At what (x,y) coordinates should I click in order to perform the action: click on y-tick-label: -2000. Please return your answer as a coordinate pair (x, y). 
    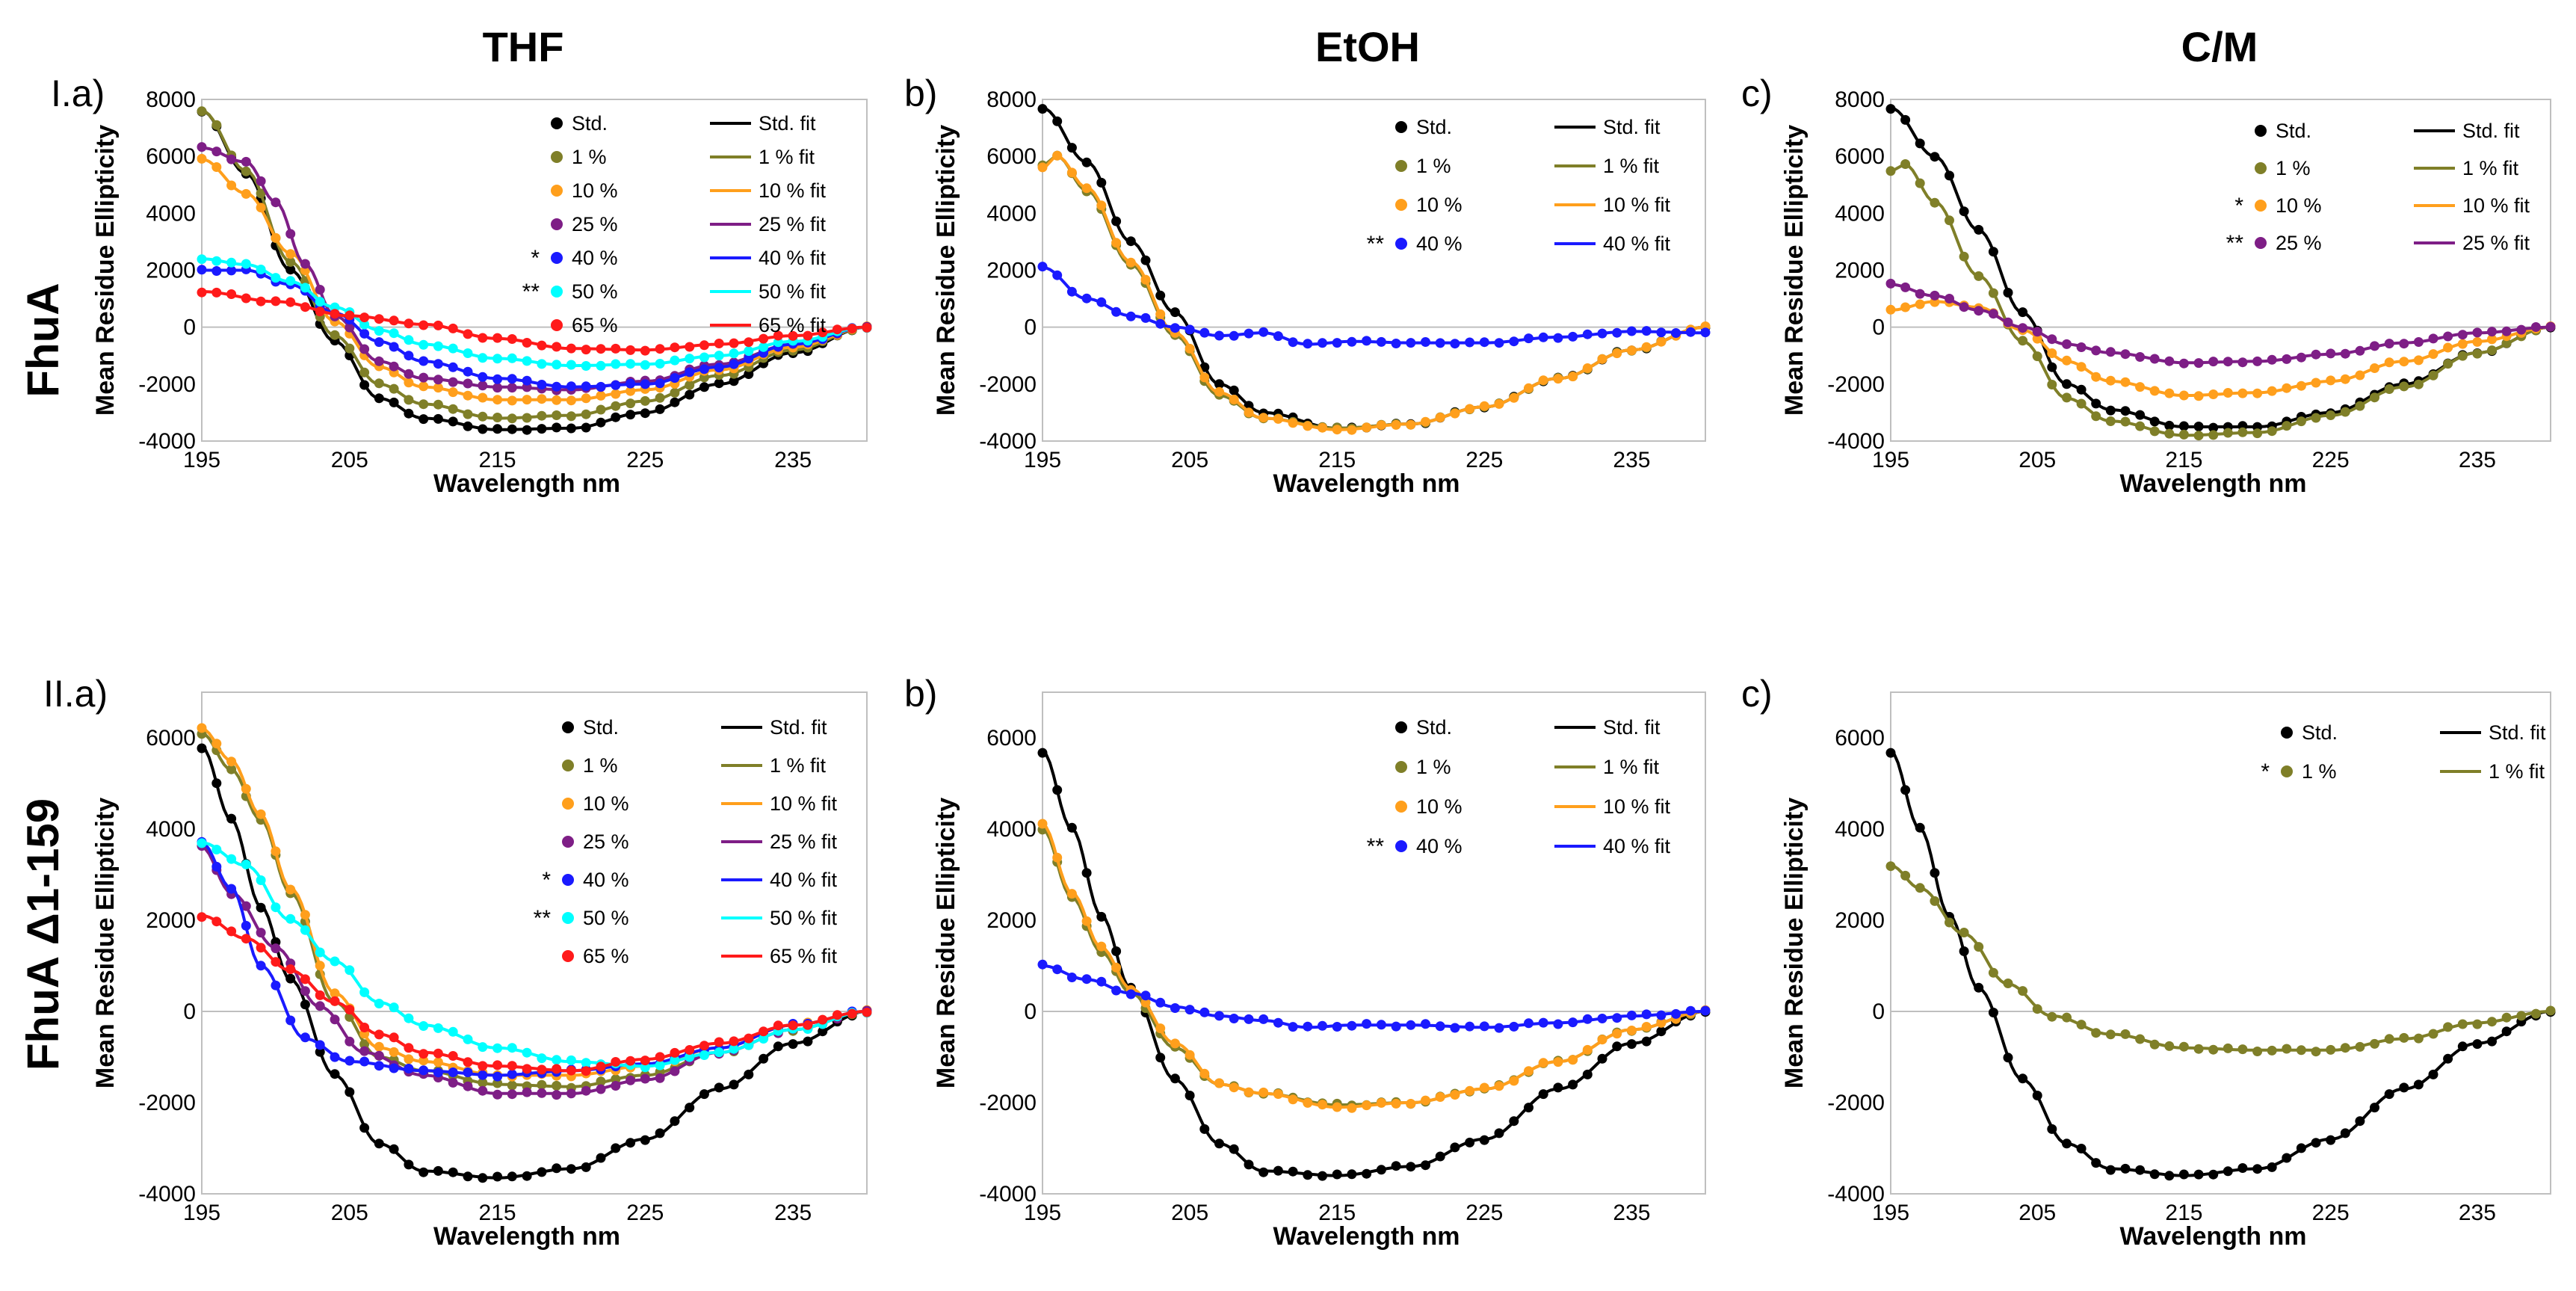
    Looking at the image, I should click on (167, 384).